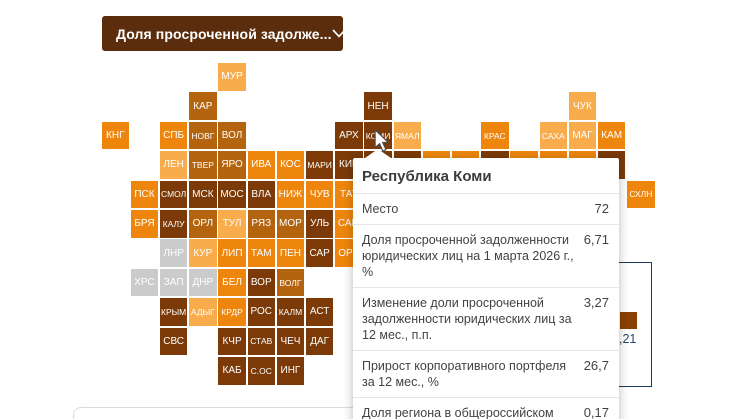  I want to click on tile-ЧУК: ЧУК, so click(582, 106).